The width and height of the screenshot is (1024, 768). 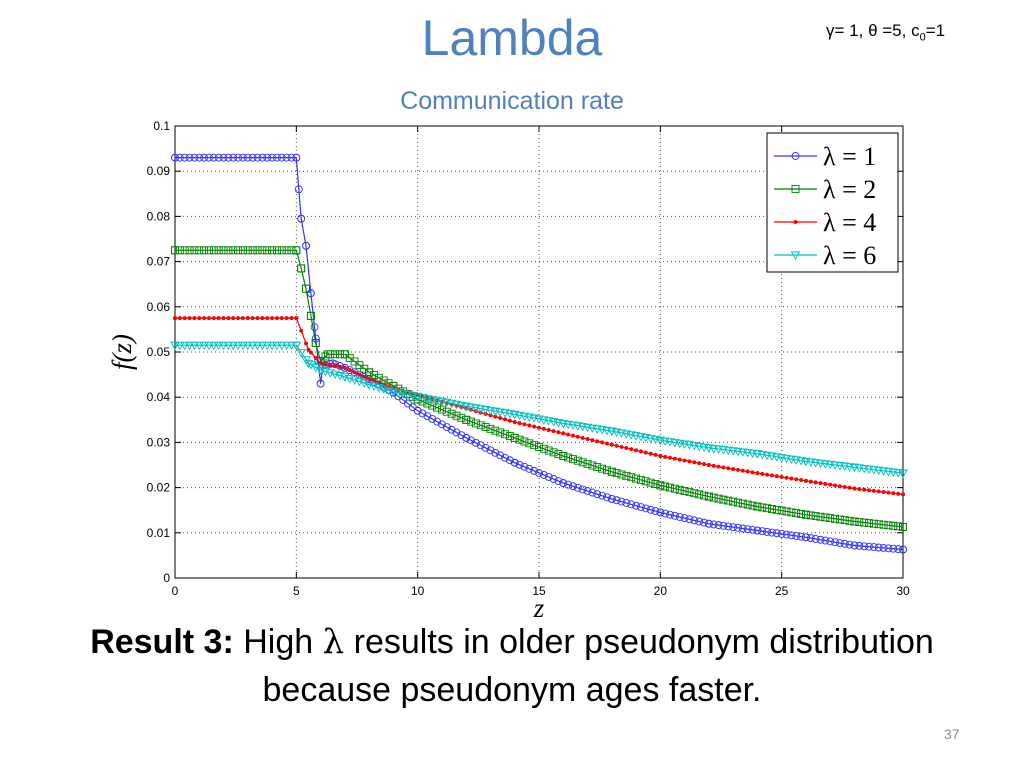 I want to click on parameter-label: γ= 1, θ =5, c0=1, so click(x=885, y=32).